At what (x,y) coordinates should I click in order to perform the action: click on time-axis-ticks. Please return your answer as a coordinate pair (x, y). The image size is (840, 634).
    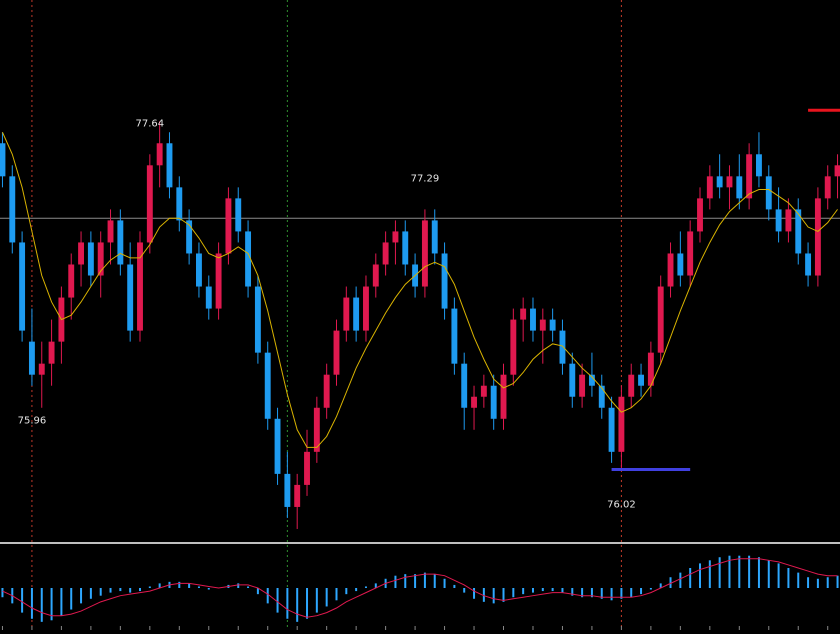
    Looking at the image, I should click on (415, 628).